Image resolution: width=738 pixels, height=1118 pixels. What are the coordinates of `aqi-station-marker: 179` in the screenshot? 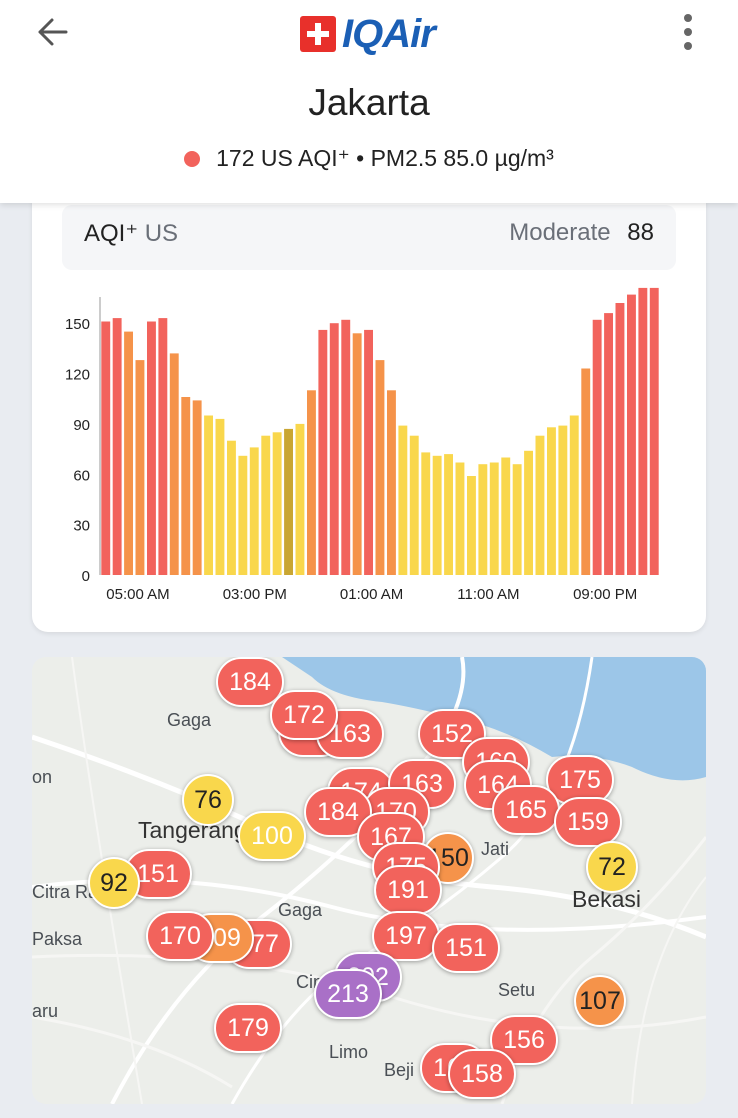 It's located at (248, 1028).